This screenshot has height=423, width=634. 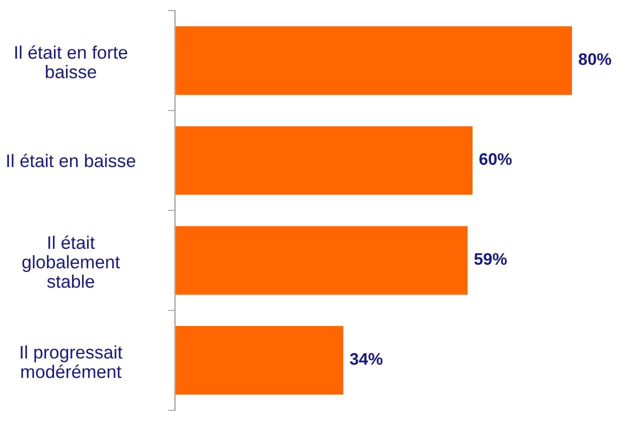 I want to click on y-tick-label: Il était en baisse, so click(x=71, y=161).